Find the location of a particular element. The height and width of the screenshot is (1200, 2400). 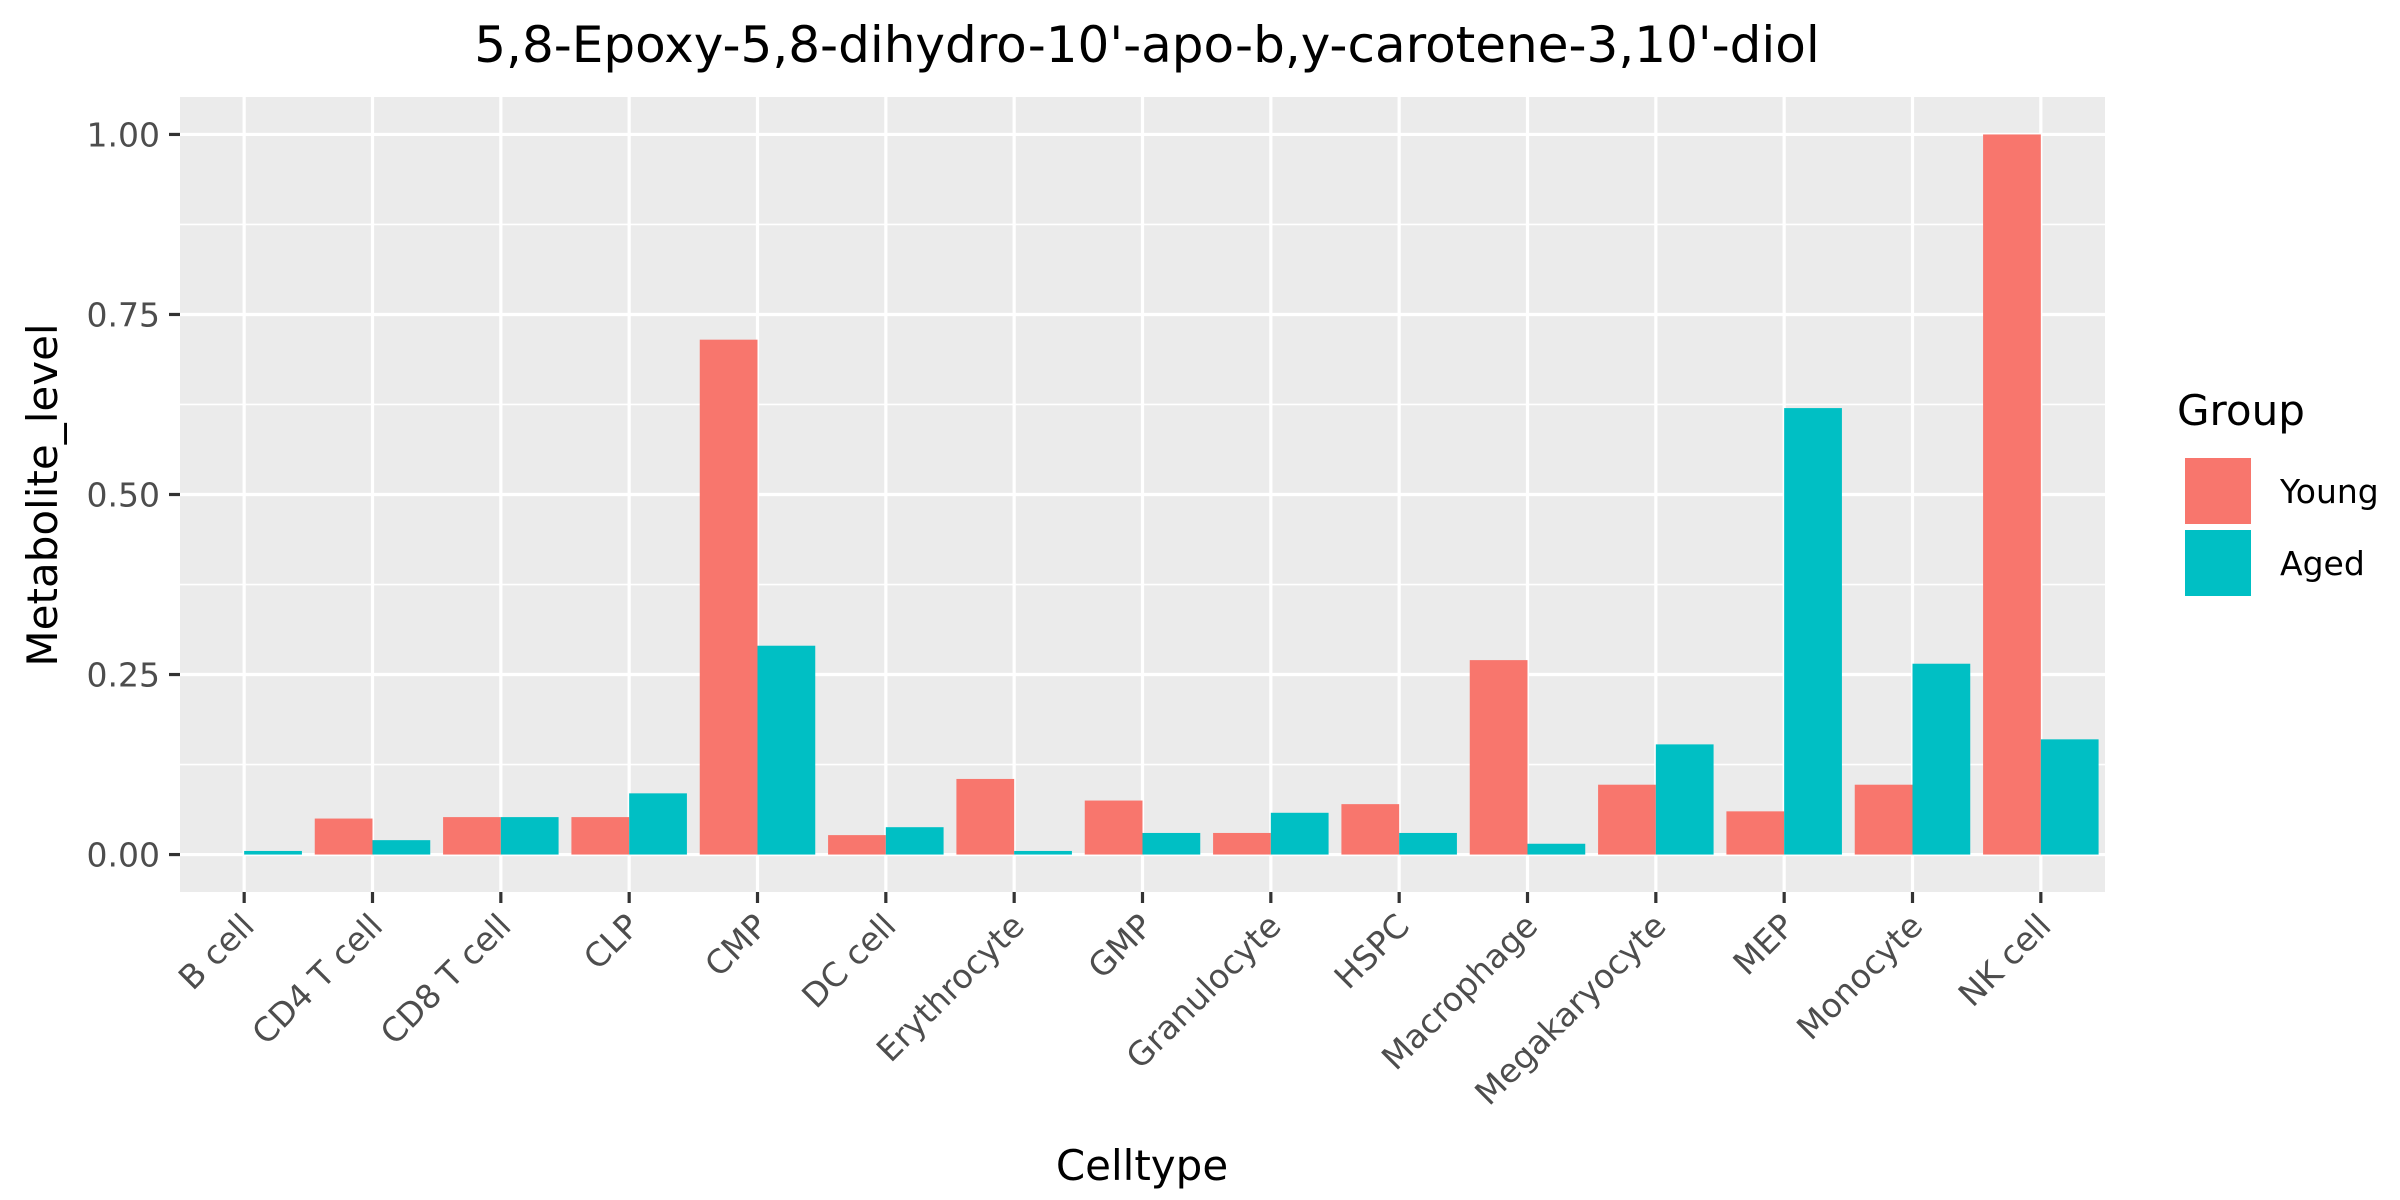

y-tick-label: 1.00 is located at coordinates (123, 134).